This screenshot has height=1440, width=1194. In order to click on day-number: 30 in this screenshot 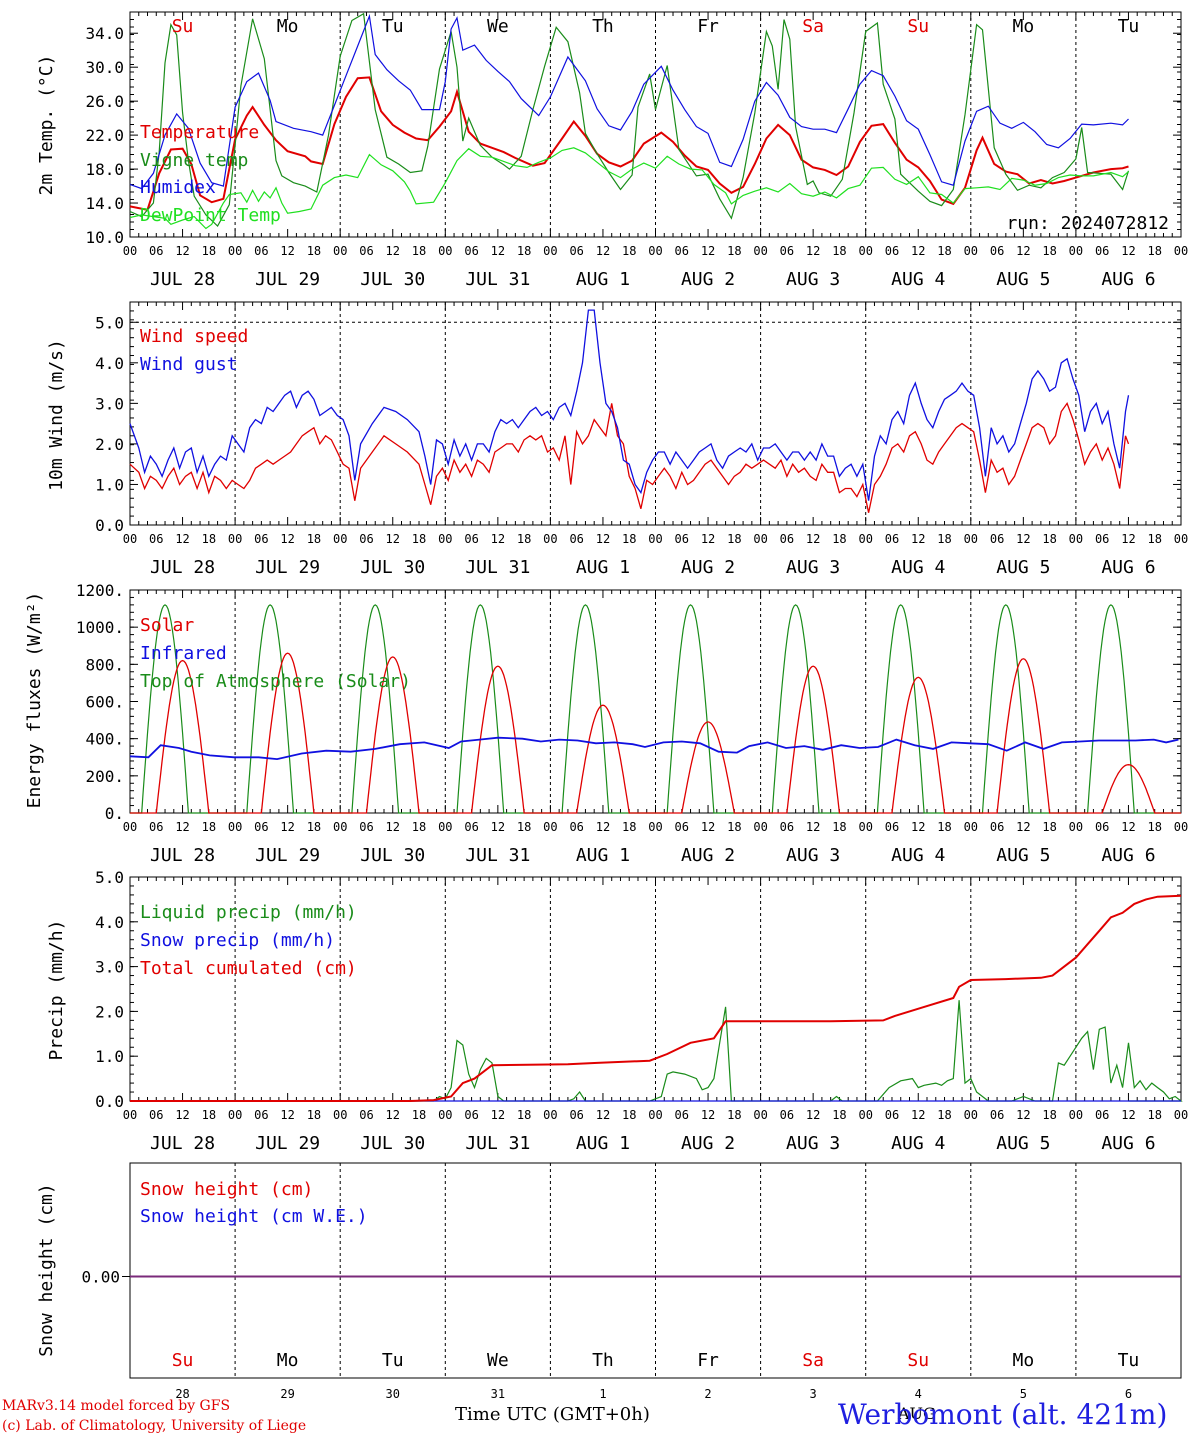, I will do `click(393, 1394)`.